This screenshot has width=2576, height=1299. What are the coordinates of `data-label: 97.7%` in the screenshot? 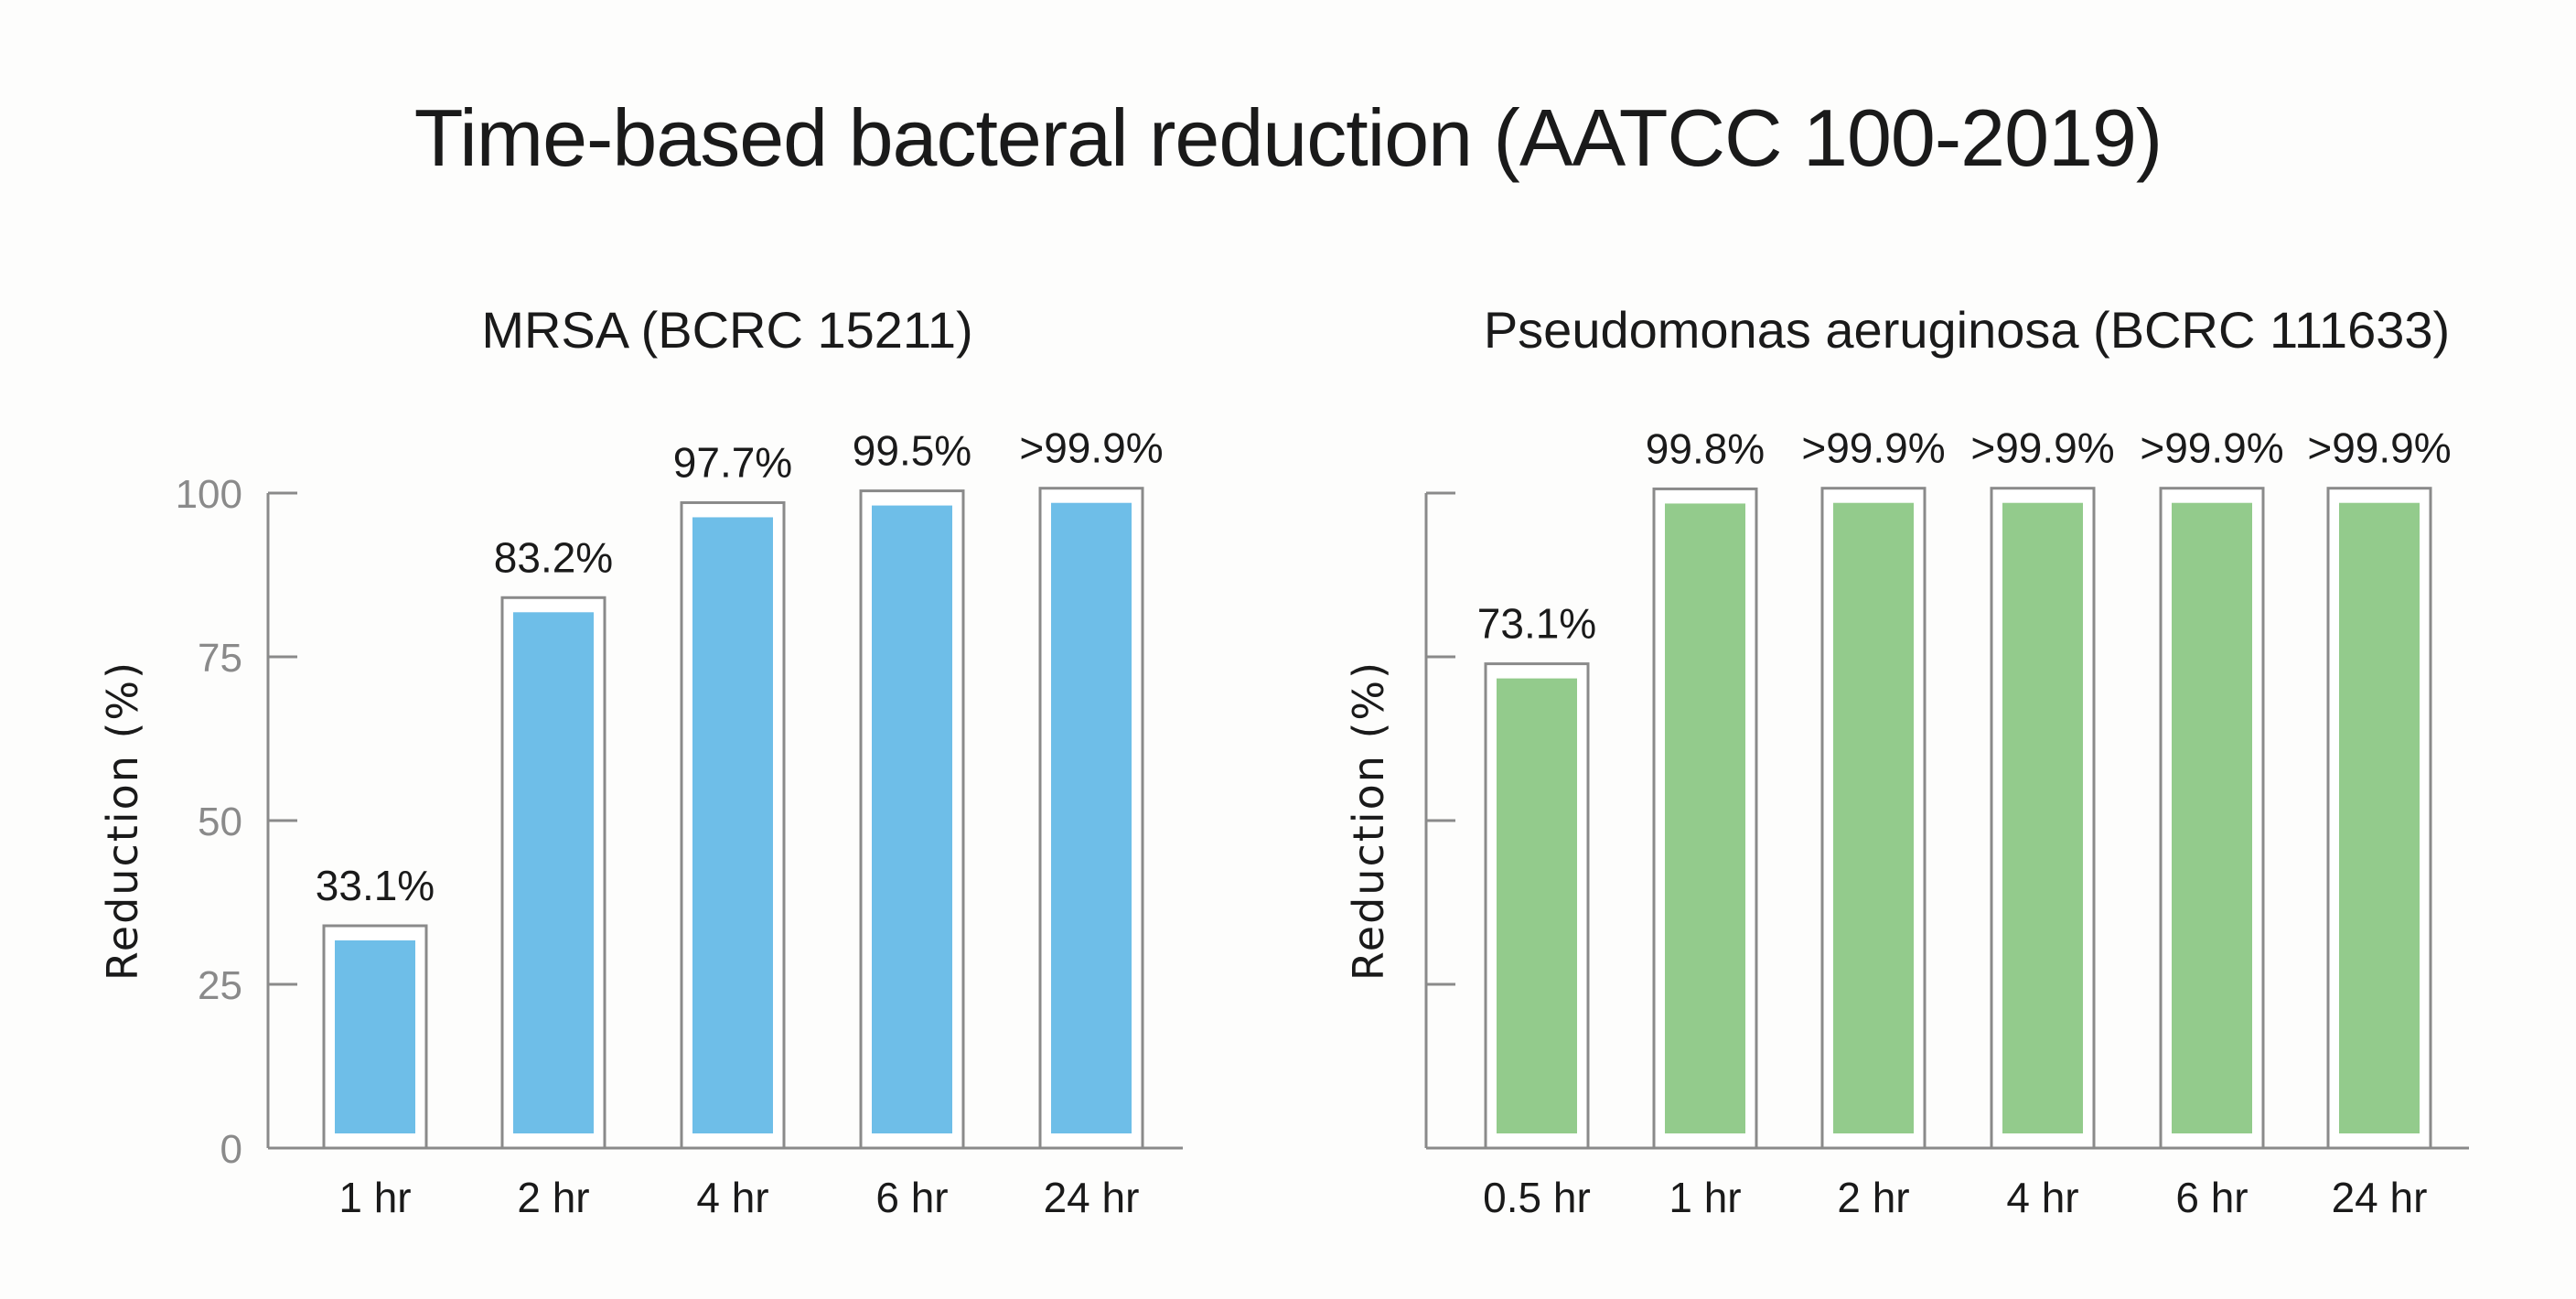 It's located at (733, 462).